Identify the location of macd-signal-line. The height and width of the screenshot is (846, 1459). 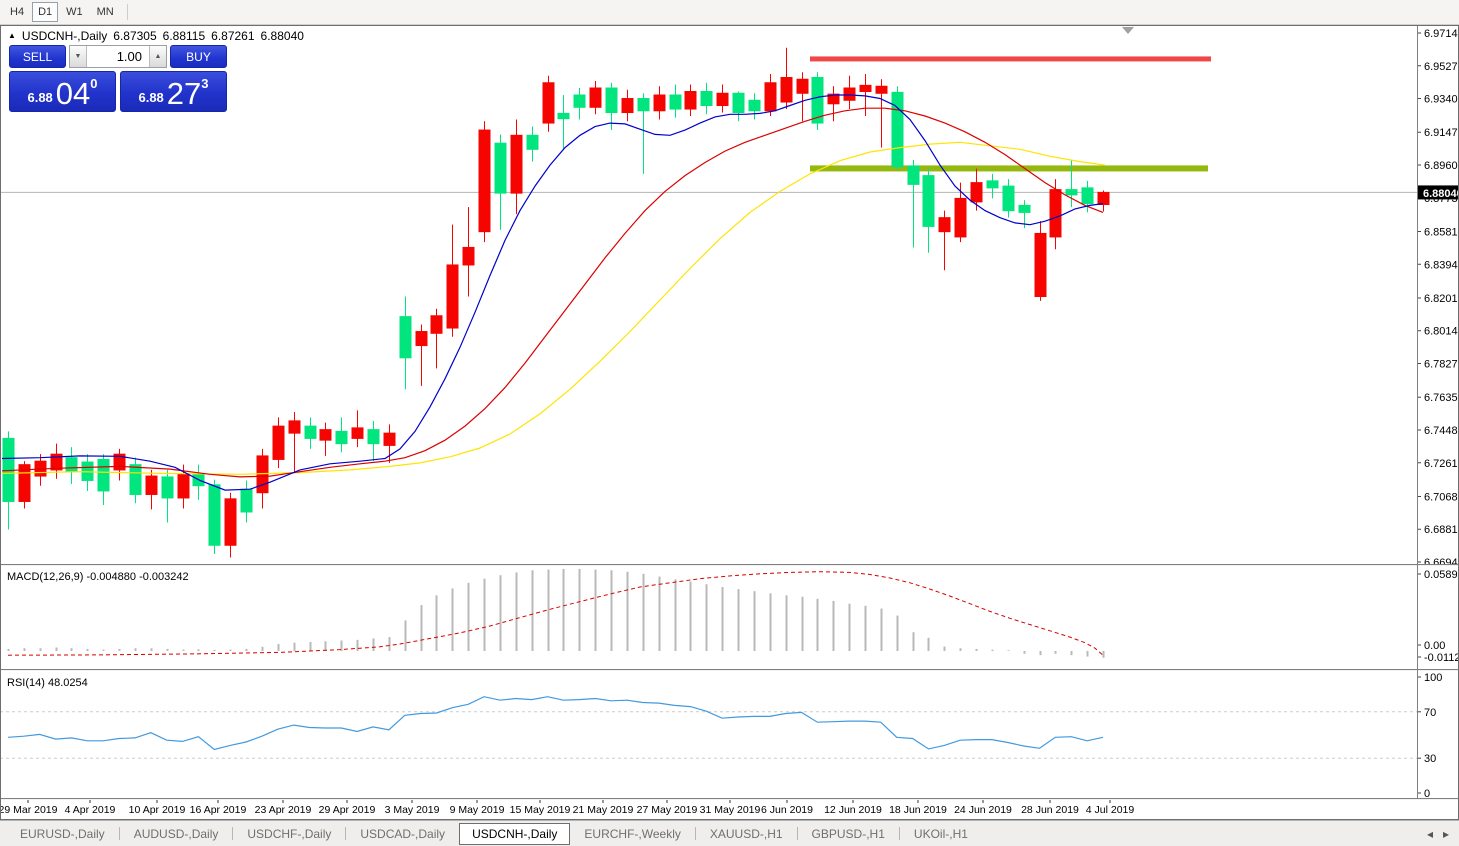
(555, 613).